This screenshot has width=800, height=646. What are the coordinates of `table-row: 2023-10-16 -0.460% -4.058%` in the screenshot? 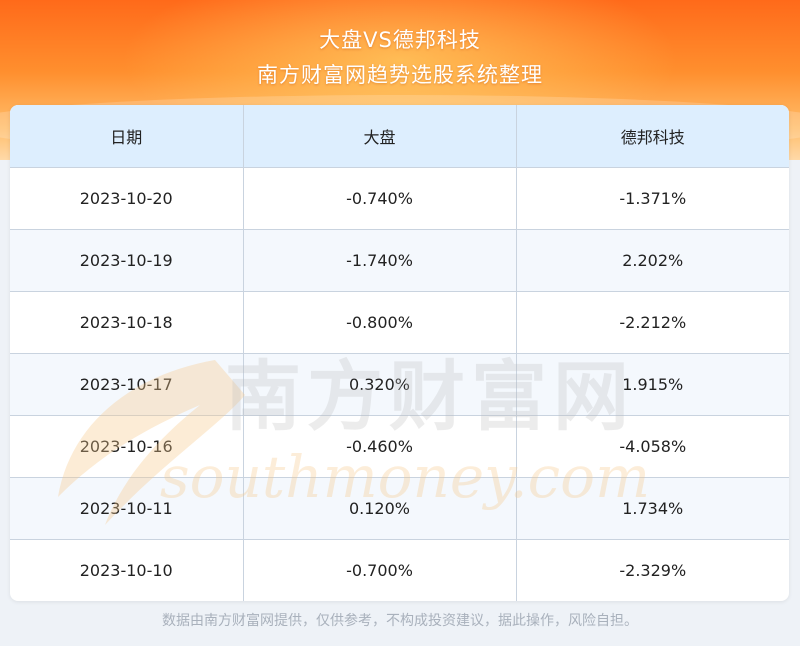 It's located at (399, 446).